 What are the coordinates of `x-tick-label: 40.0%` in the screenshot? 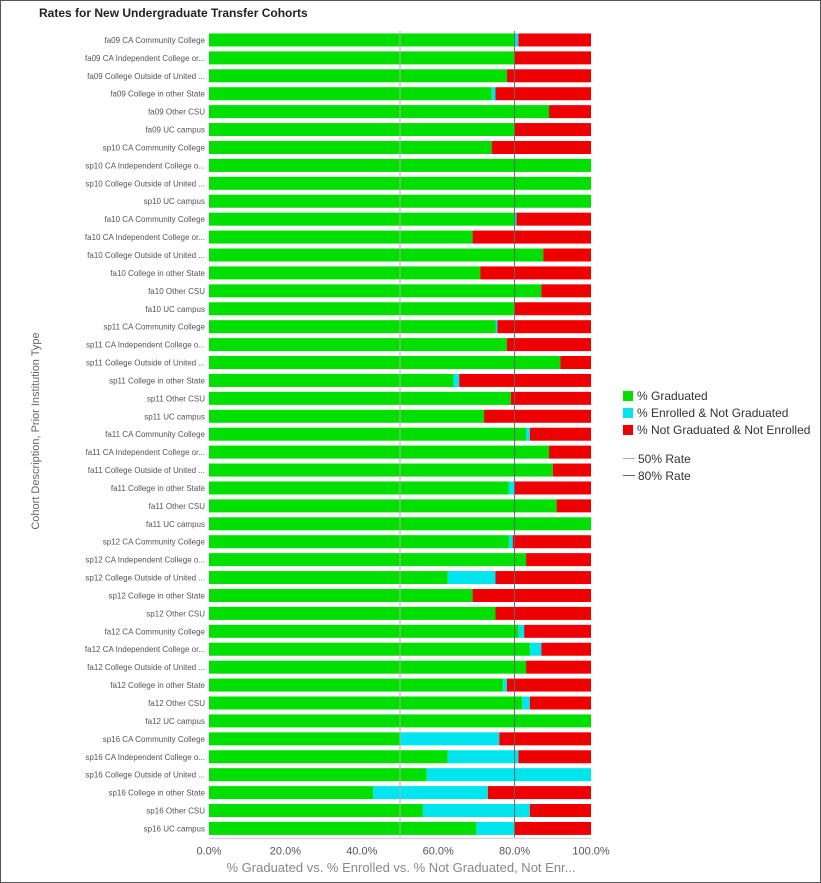 It's located at (361, 851).